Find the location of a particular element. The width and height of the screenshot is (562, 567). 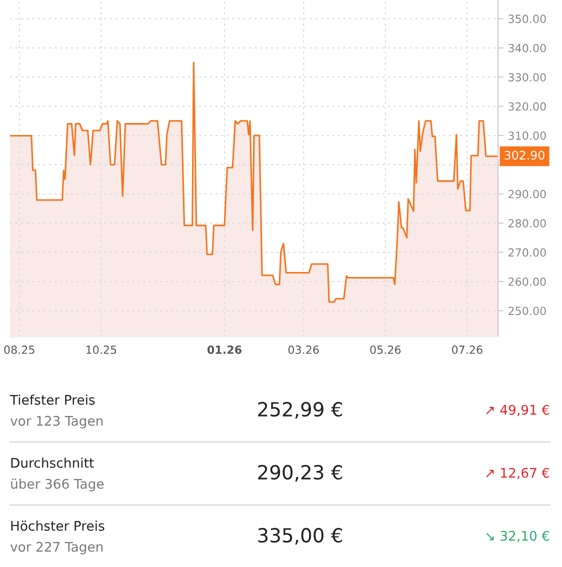

y-tick-label: 320.00 is located at coordinates (527, 106).